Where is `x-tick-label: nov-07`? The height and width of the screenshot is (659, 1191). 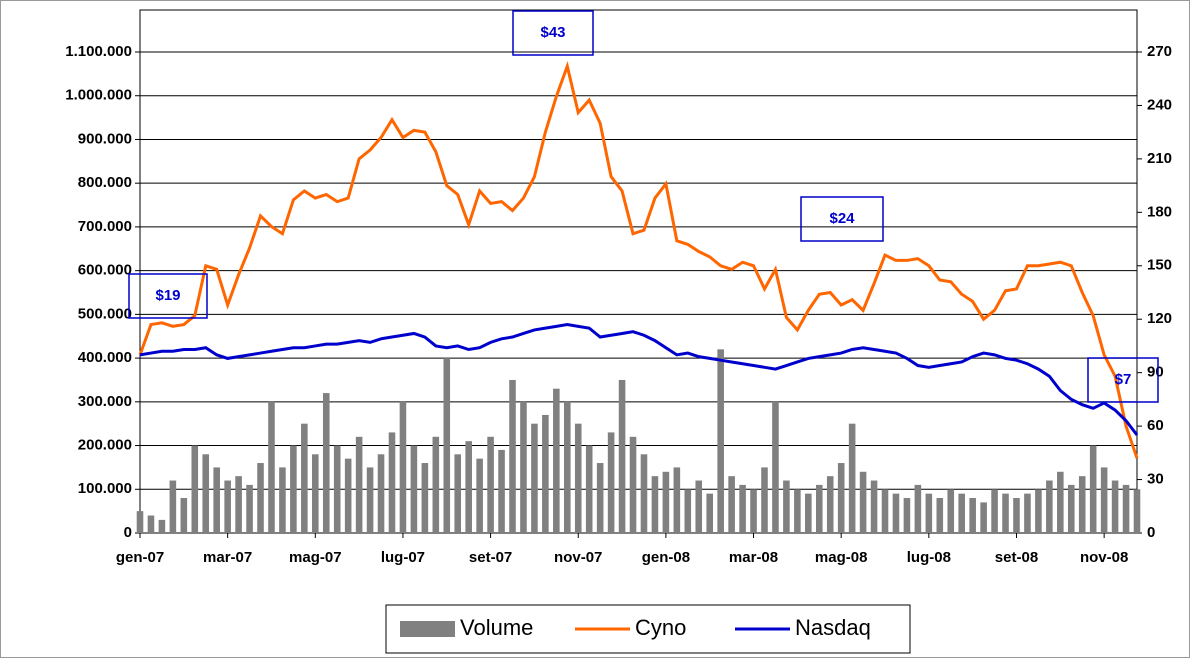
x-tick-label: nov-07 is located at coordinates (578, 557).